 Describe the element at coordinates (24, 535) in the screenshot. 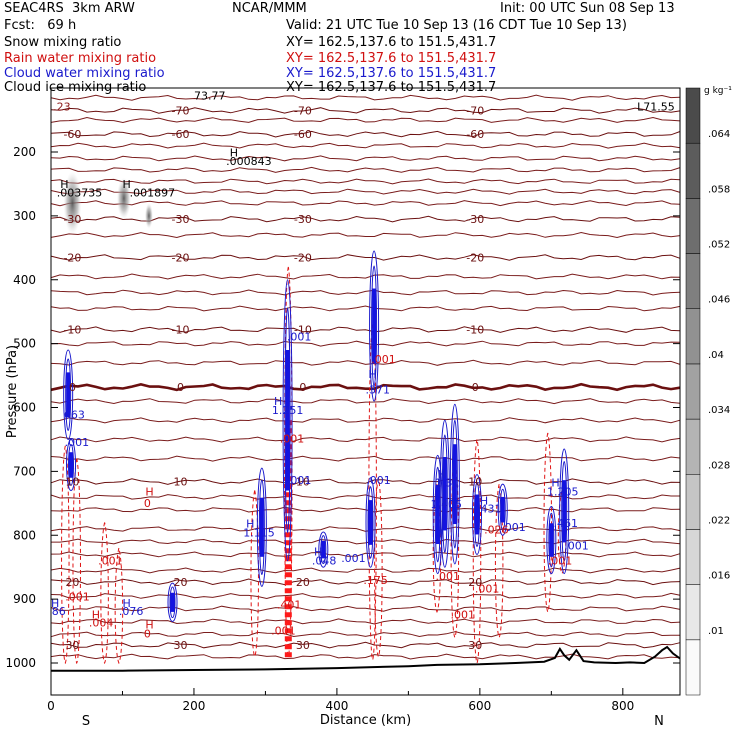

I see `y-tick-label: 800` at that location.